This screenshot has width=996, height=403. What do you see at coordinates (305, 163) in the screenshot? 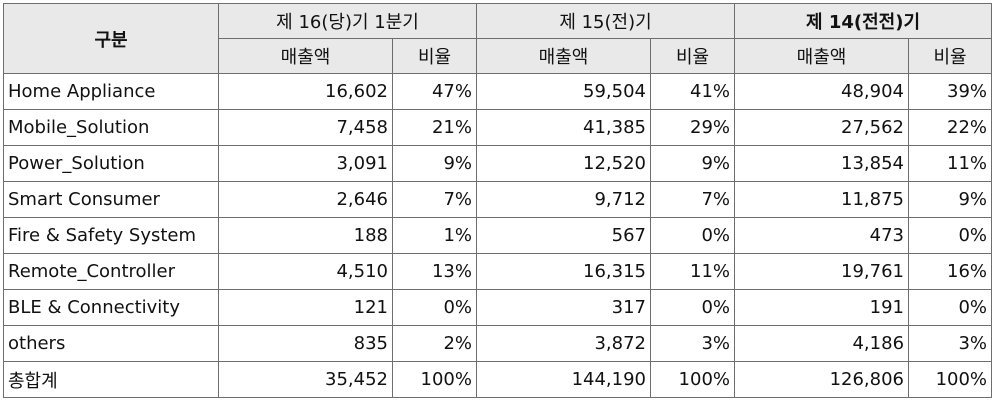
I see `sales-cell: 3,091` at bounding box center [305, 163].